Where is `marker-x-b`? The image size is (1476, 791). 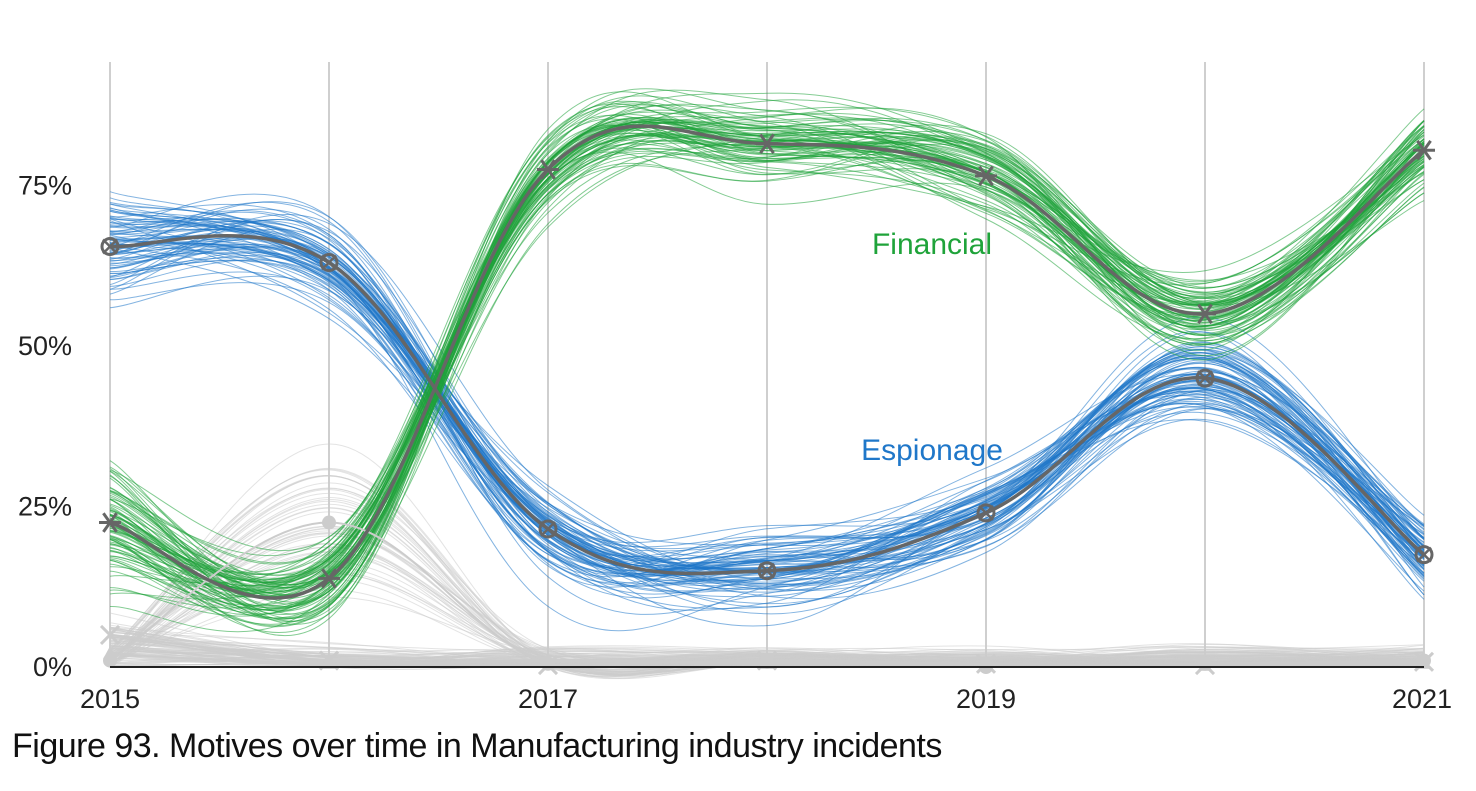
marker-x-b is located at coordinates (110, 634).